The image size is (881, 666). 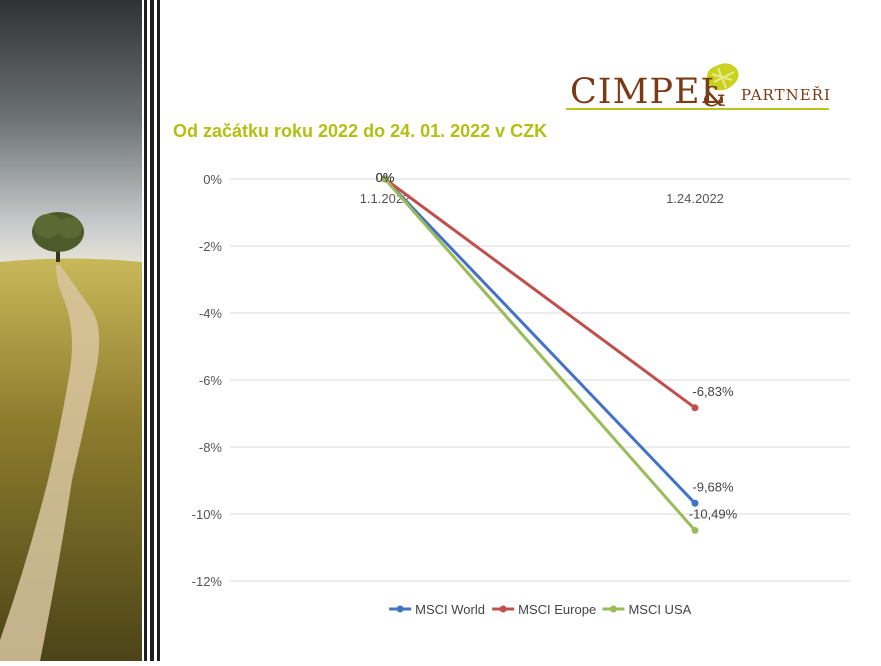 I want to click on y-tick-label: -10%, so click(x=207, y=514).